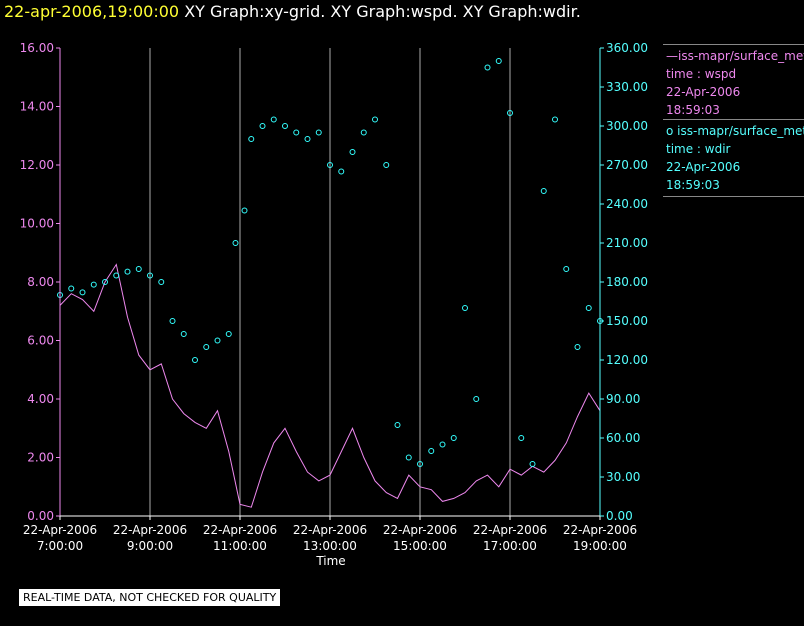 This screenshot has height=626, width=804. What do you see at coordinates (703, 167) in the screenshot?
I see `legend-wdir-date: 22-Apr-2006` at bounding box center [703, 167].